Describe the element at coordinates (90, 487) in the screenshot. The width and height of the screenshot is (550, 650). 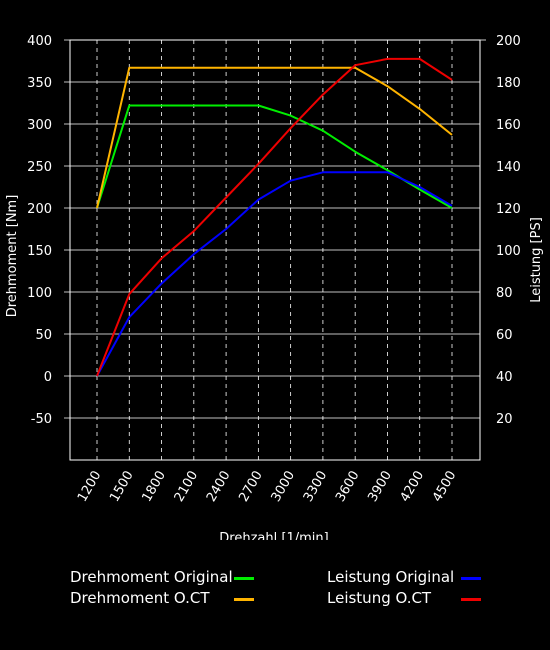
I see `x-tick-label: 1200` at that location.